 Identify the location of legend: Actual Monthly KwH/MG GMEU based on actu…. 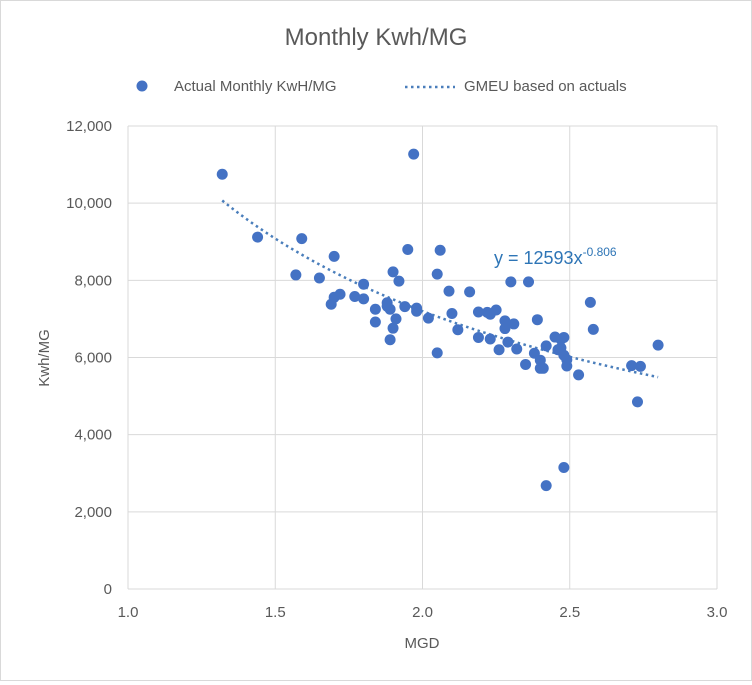
(381, 86).